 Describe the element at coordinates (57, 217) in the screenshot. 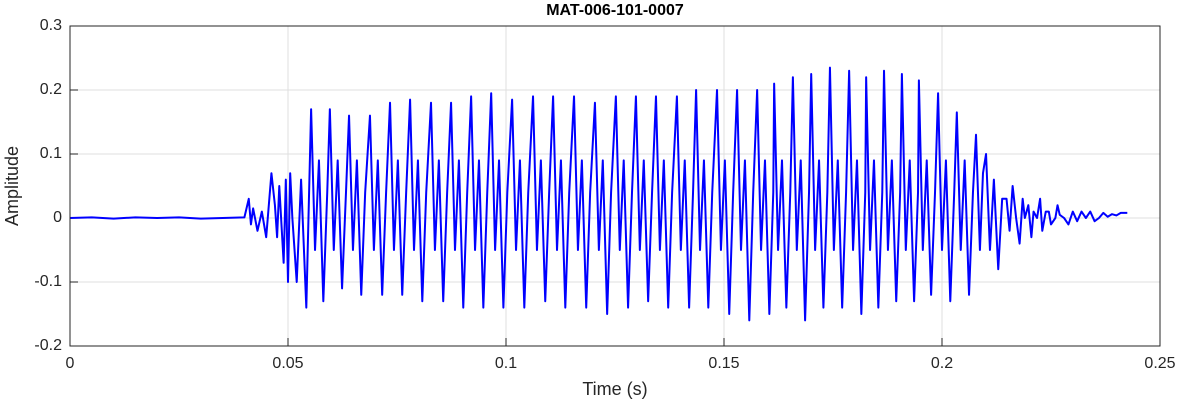

I see `y-tick-label: 0` at that location.